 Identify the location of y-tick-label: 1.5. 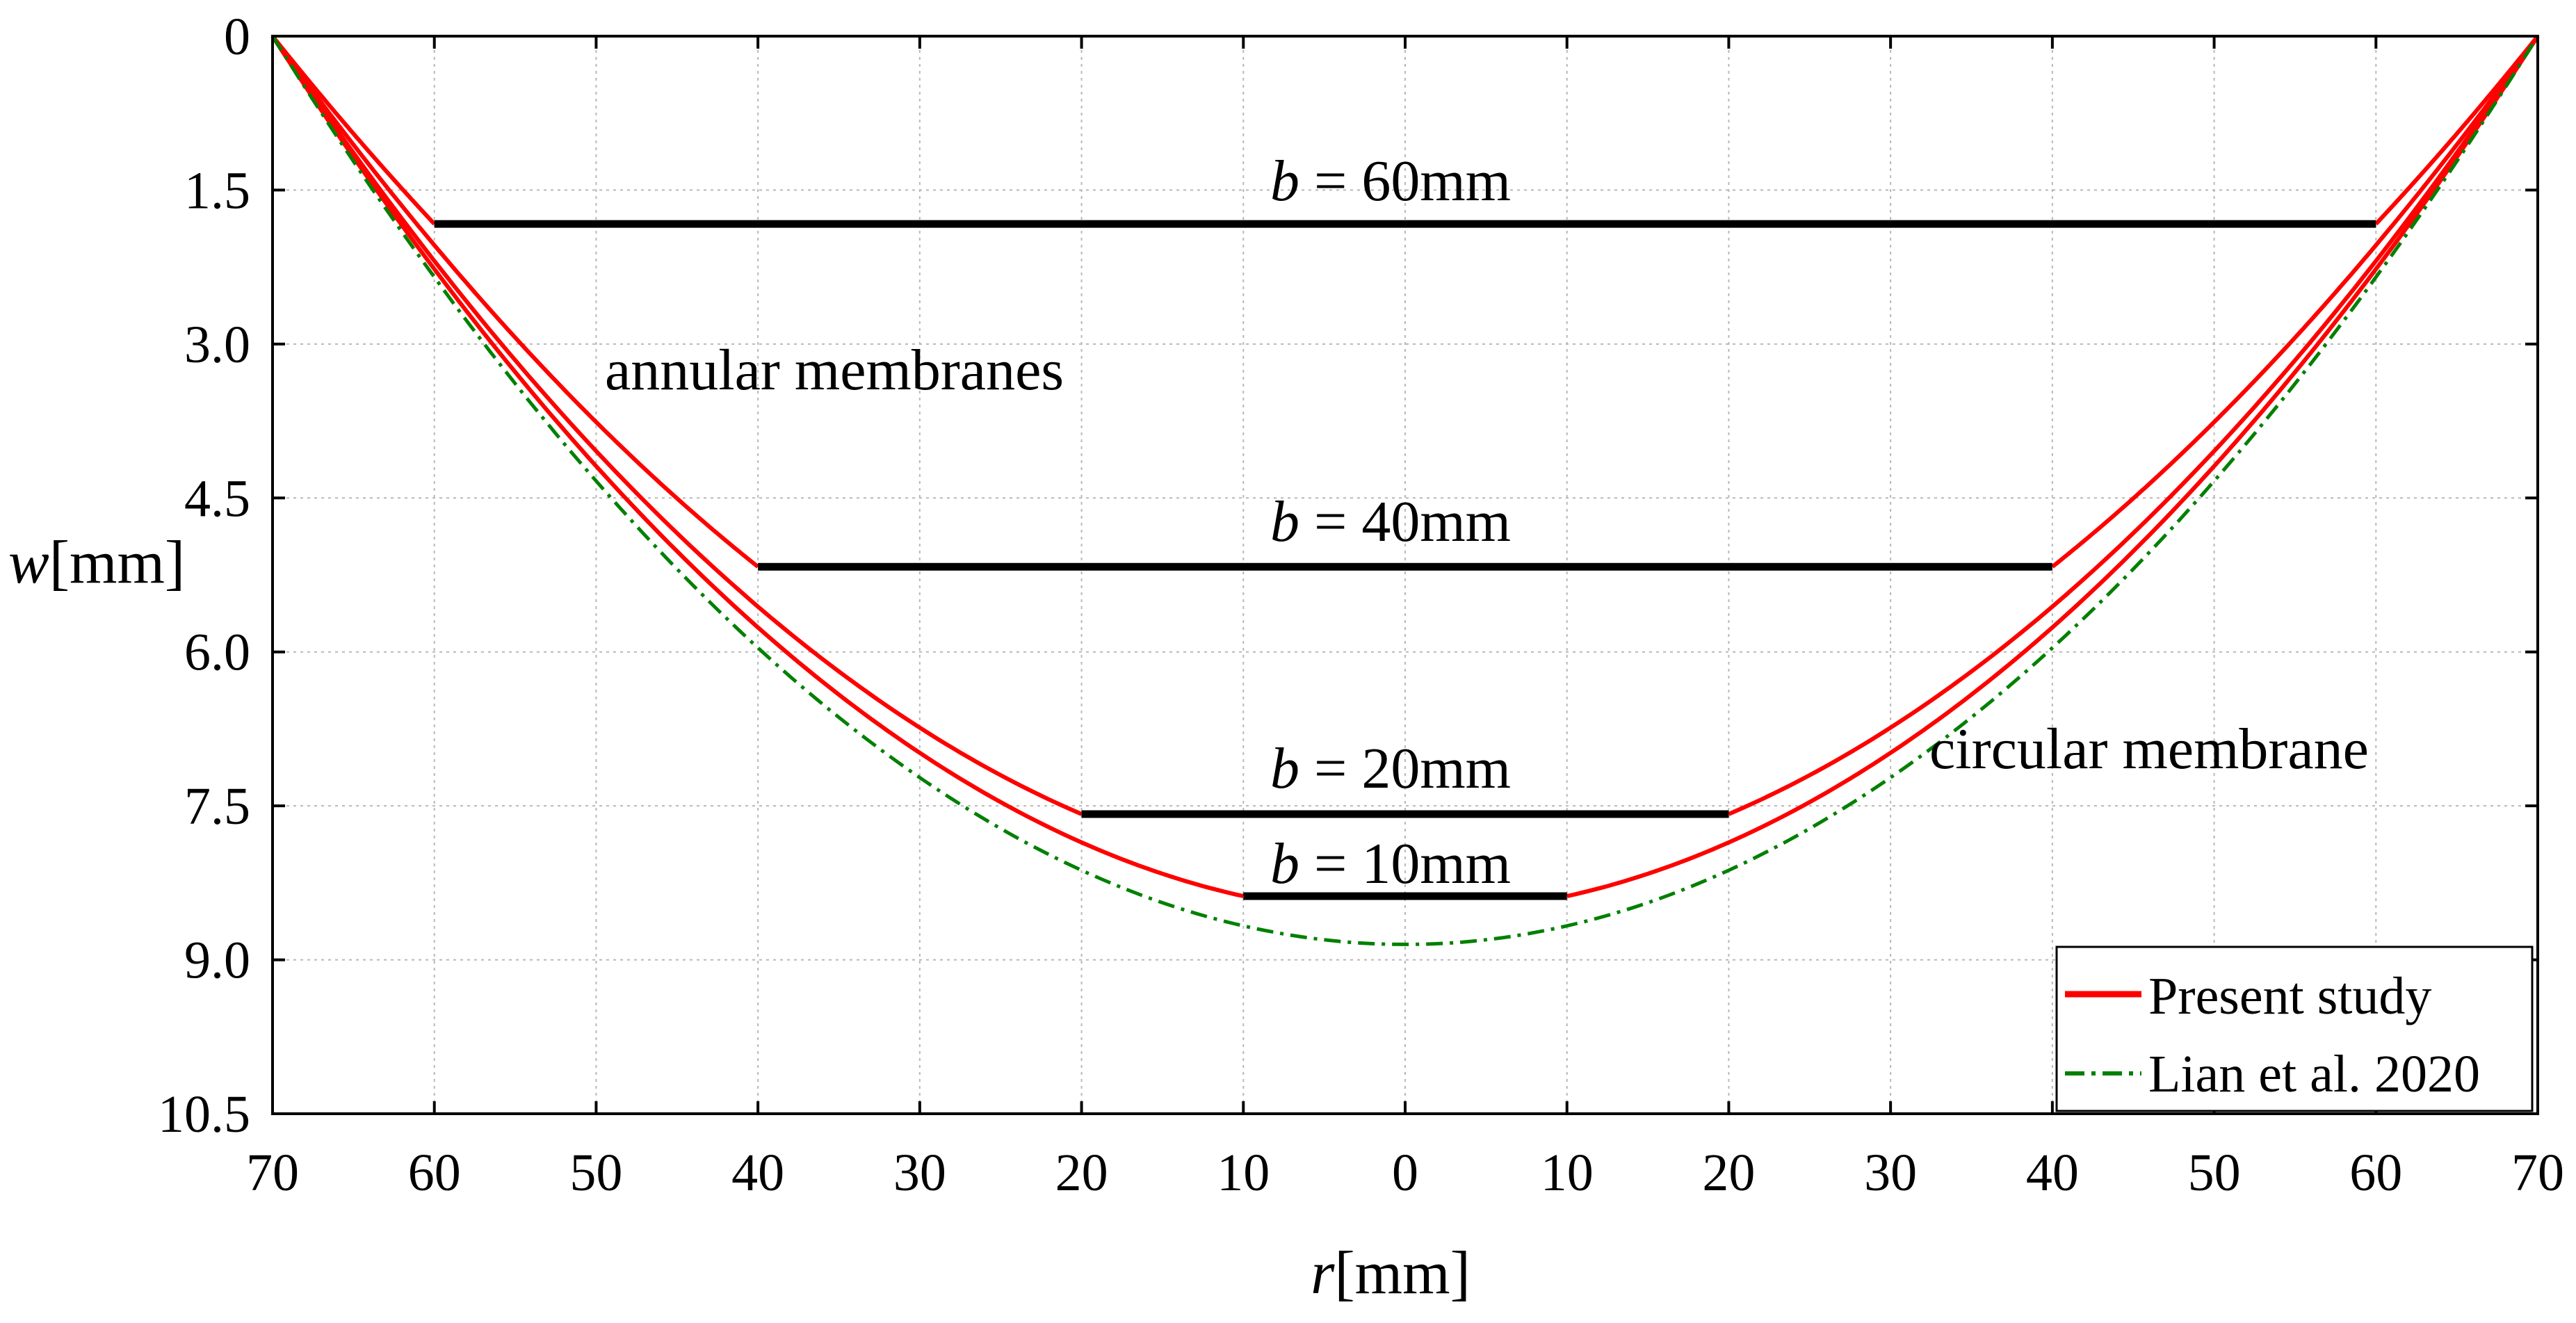
(217, 190).